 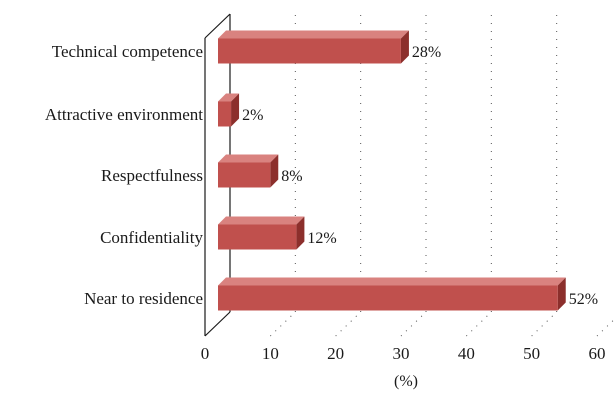 I want to click on bar-attractive-environment, so click(x=229, y=110).